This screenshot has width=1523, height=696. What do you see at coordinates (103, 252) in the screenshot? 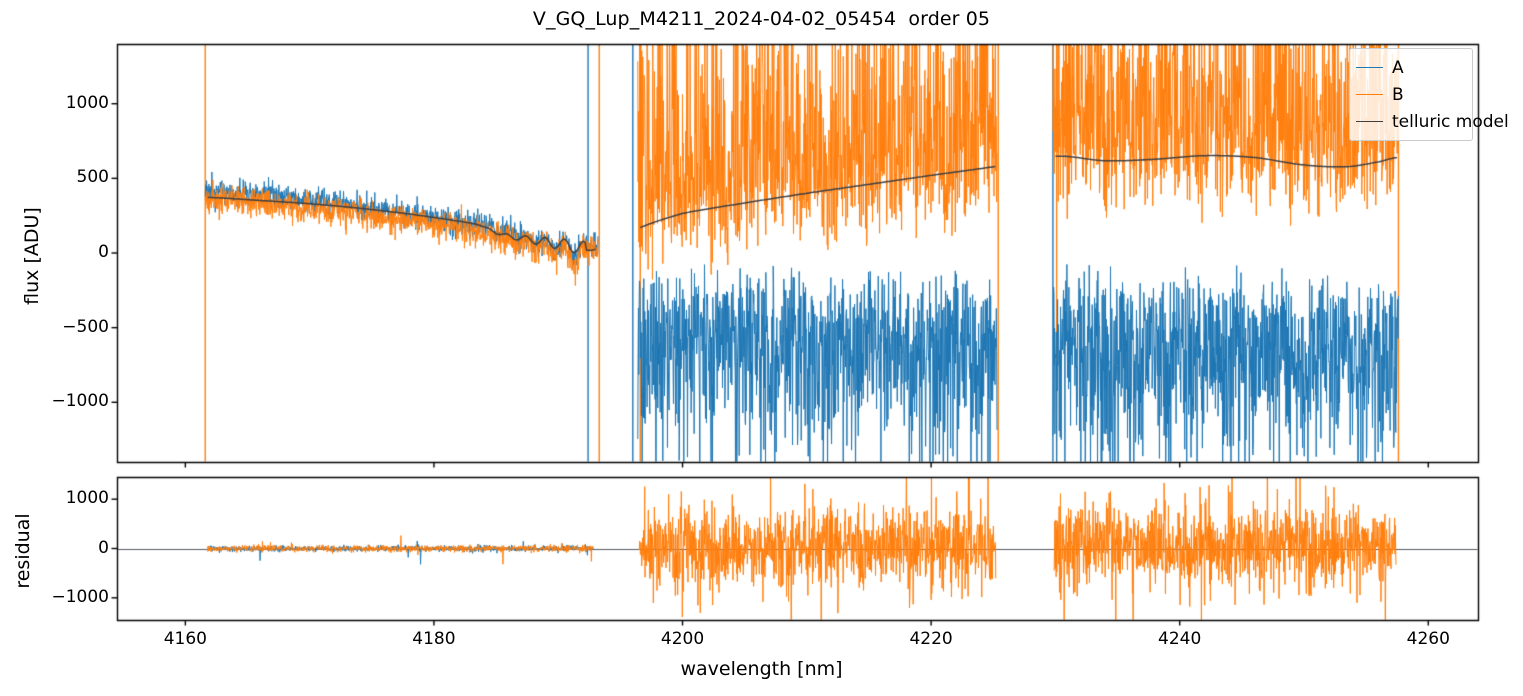
I see `flux-ytick-0: 0` at bounding box center [103, 252].